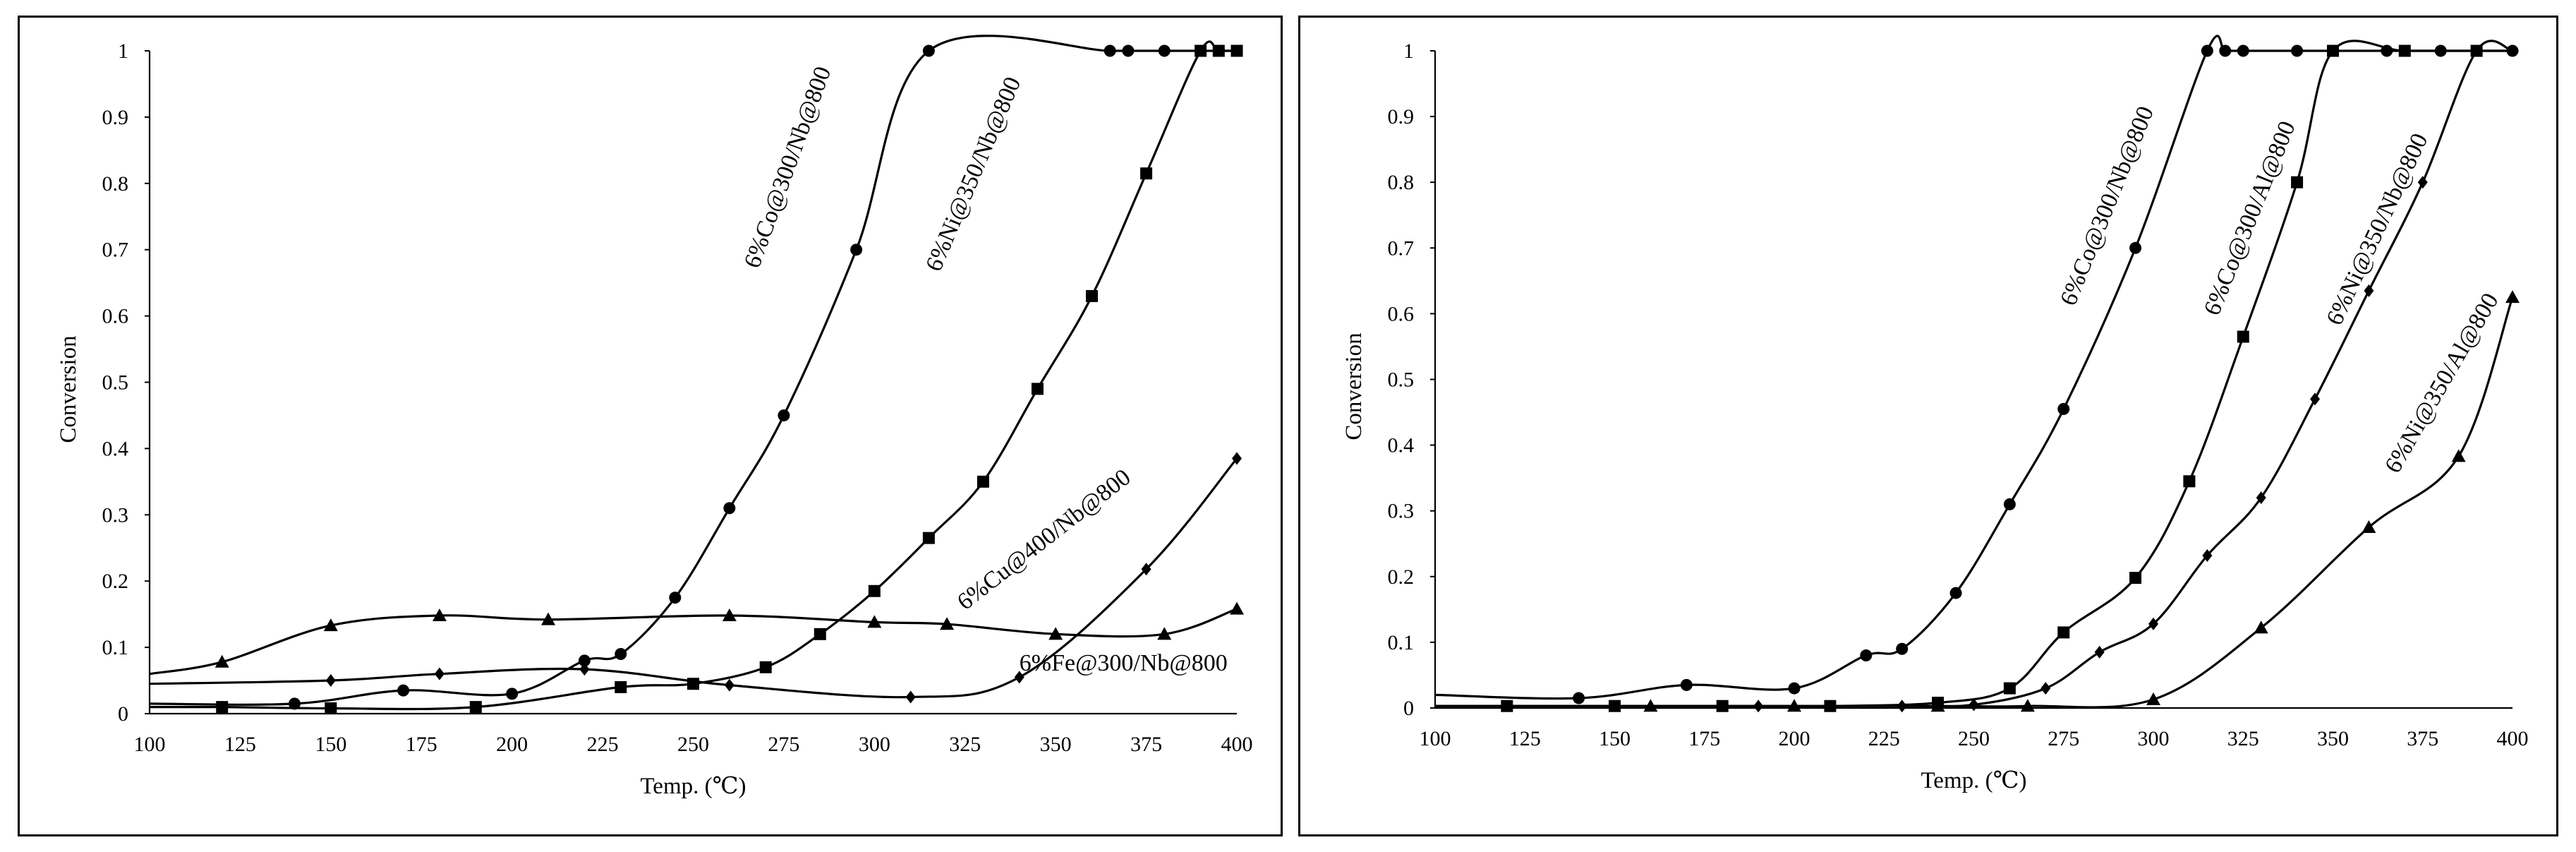 The width and height of the screenshot is (2576, 852). I want to click on y-tick-label: 0.6, so click(115, 316).